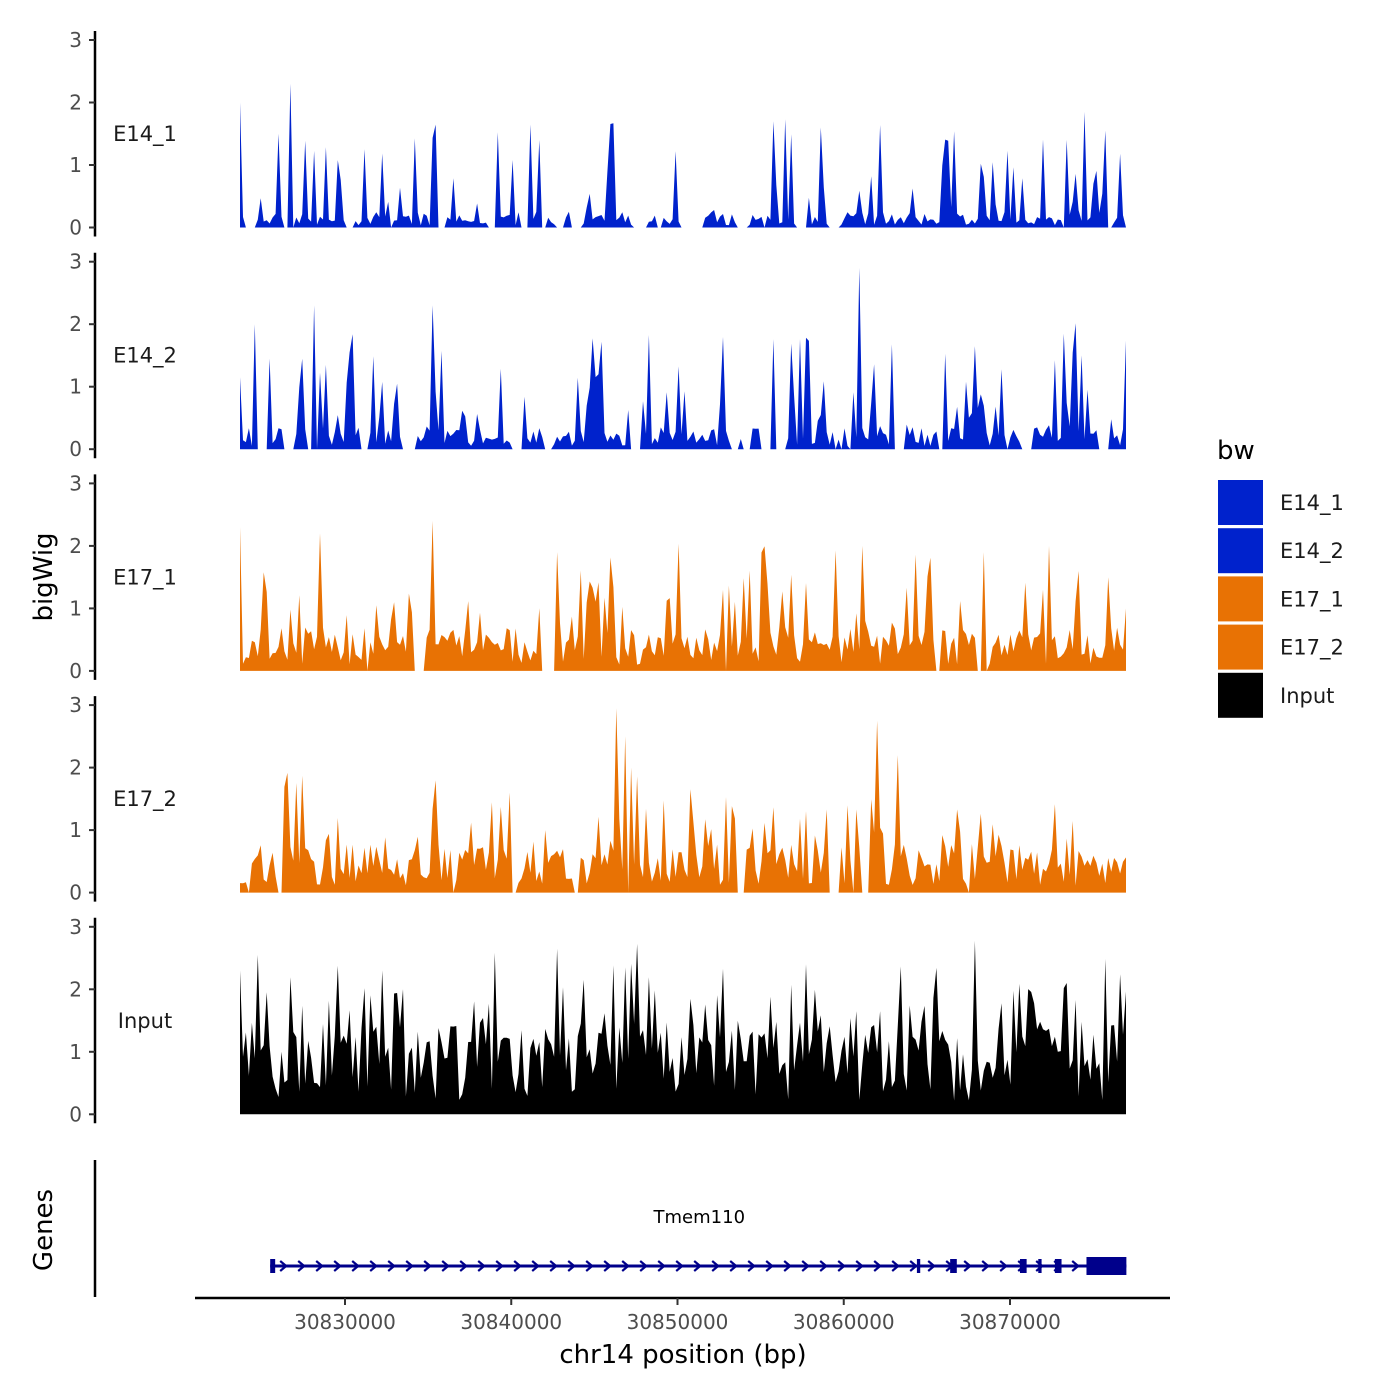  What do you see at coordinates (1312, 648) in the screenshot?
I see `legend-label: E17_2` at bounding box center [1312, 648].